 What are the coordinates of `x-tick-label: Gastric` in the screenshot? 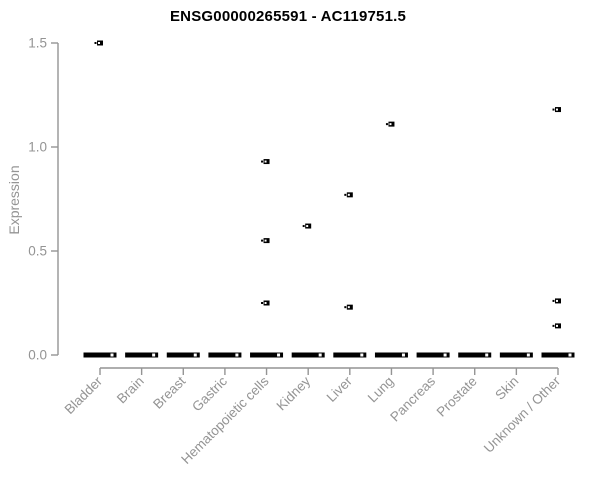 It's located at (209, 393).